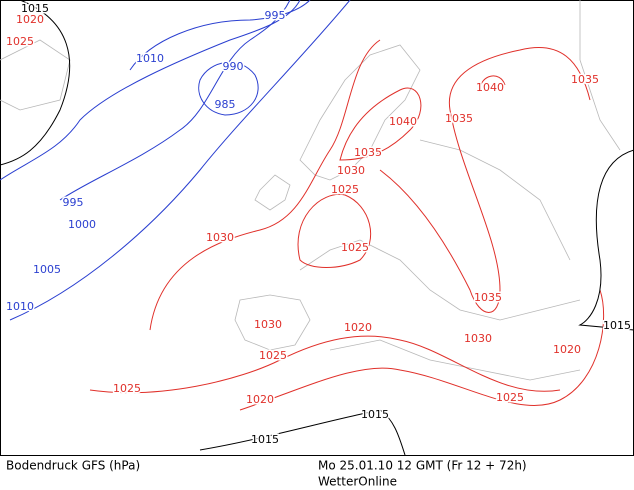 The height and width of the screenshot is (490, 634). I want to click on footer-source: WetterOnline, so click(357, 482).